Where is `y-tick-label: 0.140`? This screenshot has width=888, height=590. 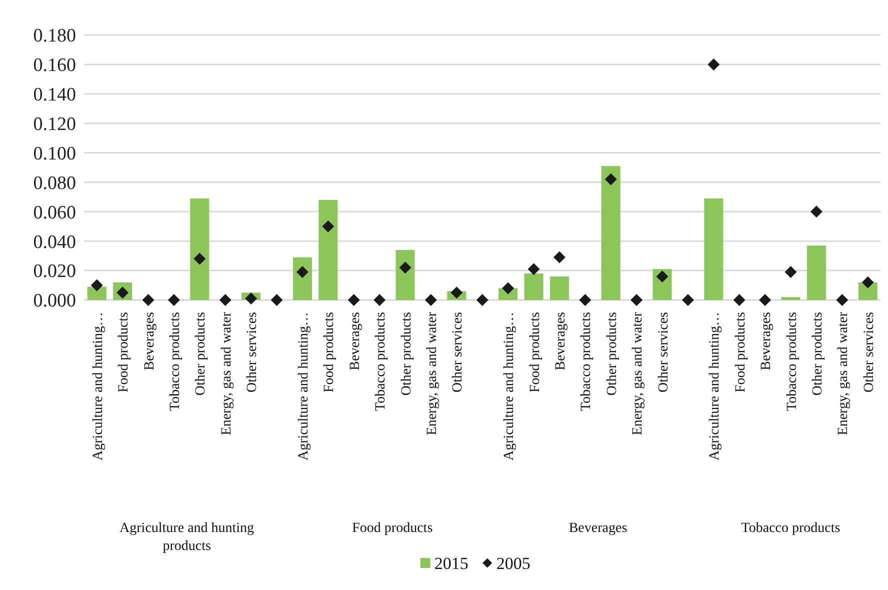 y-tick-label: 0.140 is located at coordinates (54, 95).